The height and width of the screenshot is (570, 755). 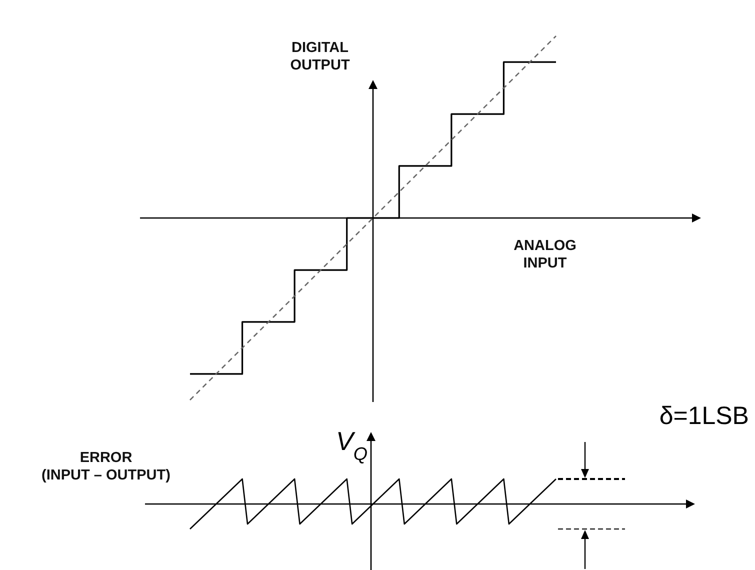 I want to click on y-axis-title: DIGITAL OUTPUT, so click(x=320, y=57).